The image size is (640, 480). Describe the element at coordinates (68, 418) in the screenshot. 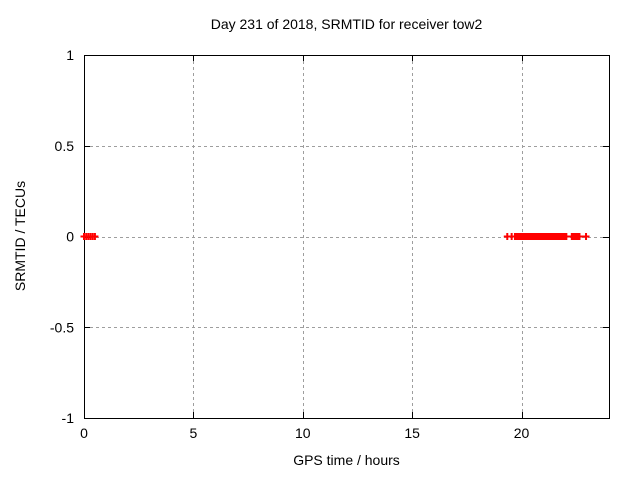

I see `y-tick-label: -1` at that location.